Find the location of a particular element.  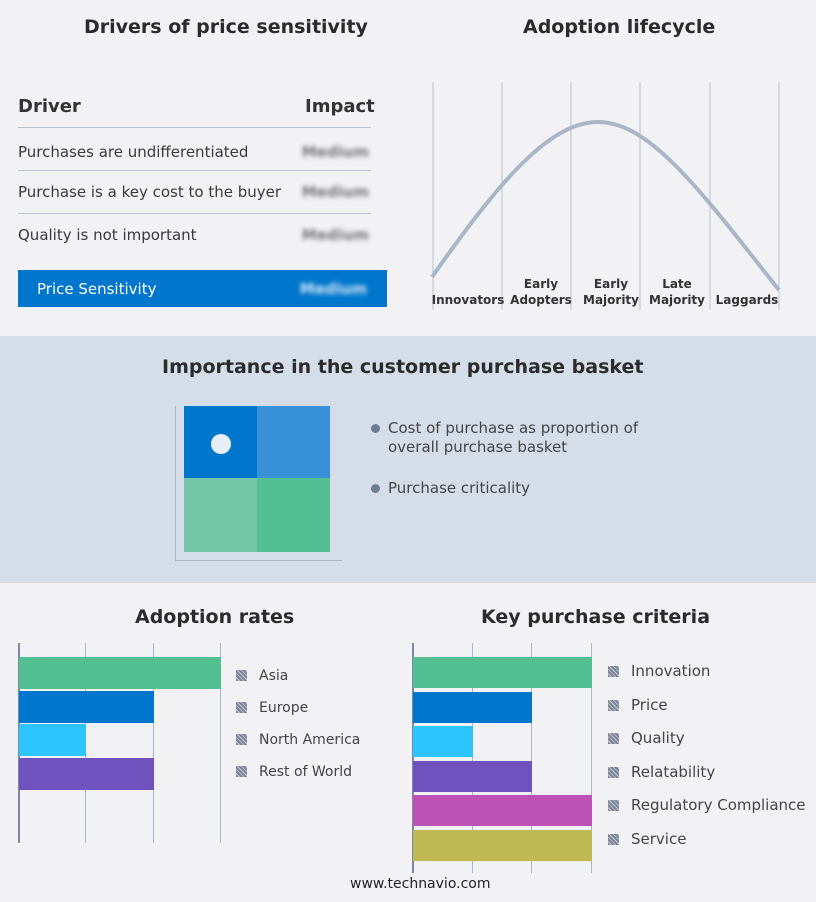

bar-price is located at coordinates (473, 707).